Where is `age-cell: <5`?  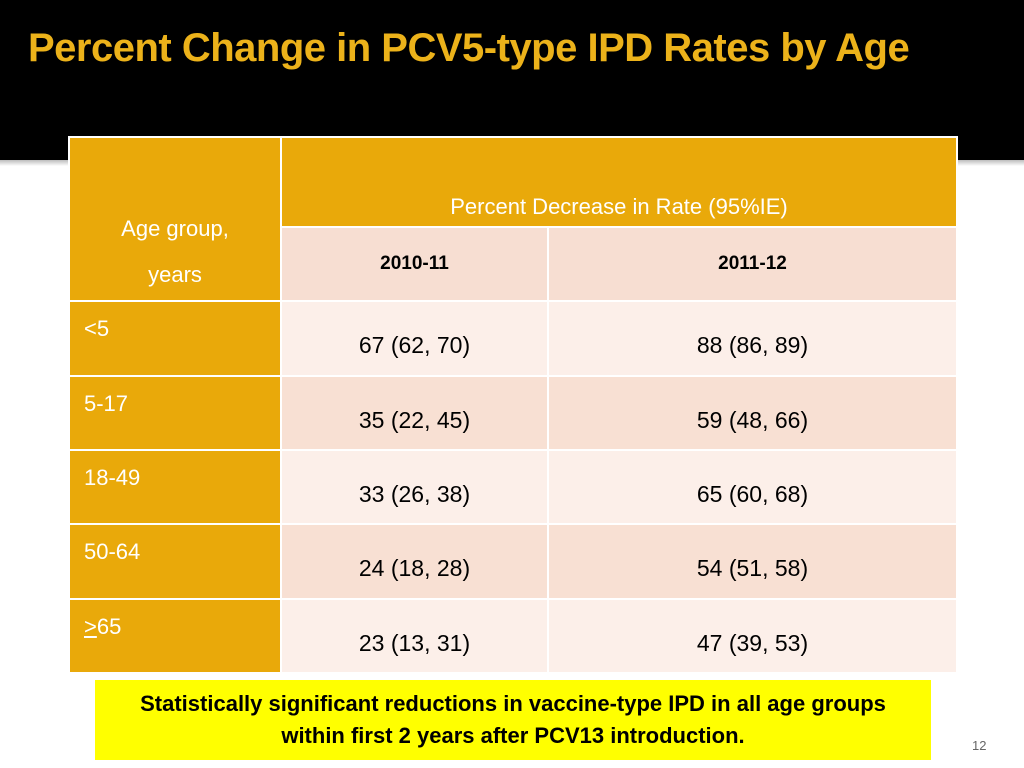
age-cell: <5 is located at coordinates (175, 338).